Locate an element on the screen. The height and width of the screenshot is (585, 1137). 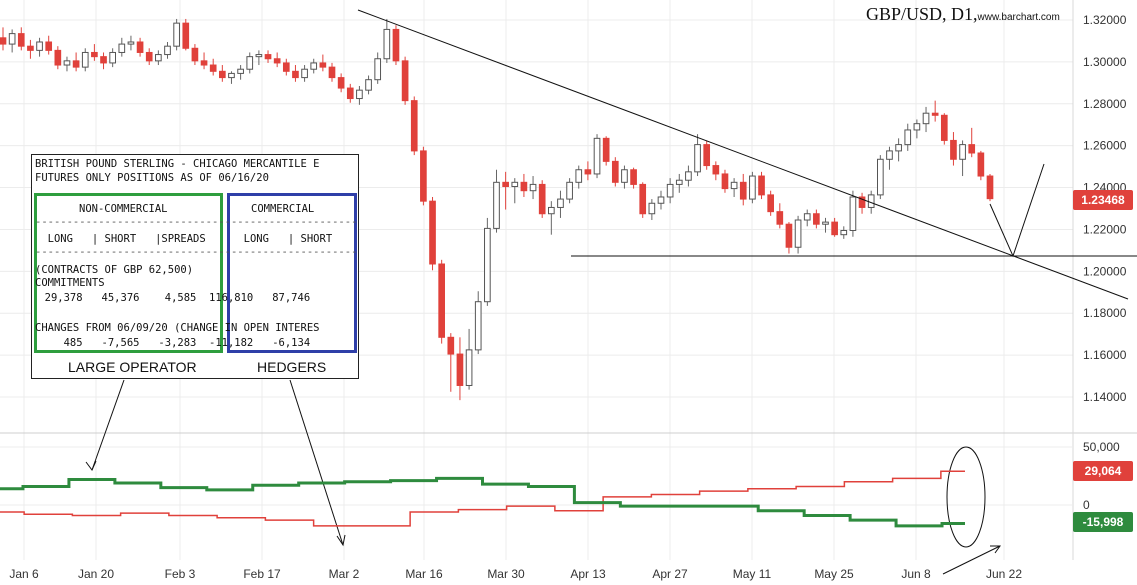
y-tick-label: 50,000 is located at coordinates (1101, 447).